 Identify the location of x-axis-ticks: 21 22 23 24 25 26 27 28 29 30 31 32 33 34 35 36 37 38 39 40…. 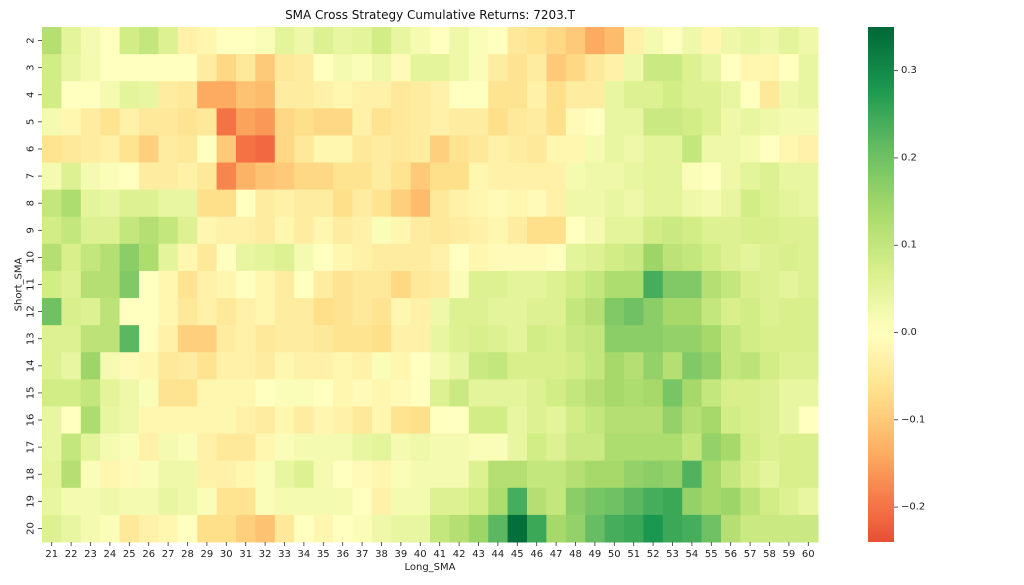
(430, 551).